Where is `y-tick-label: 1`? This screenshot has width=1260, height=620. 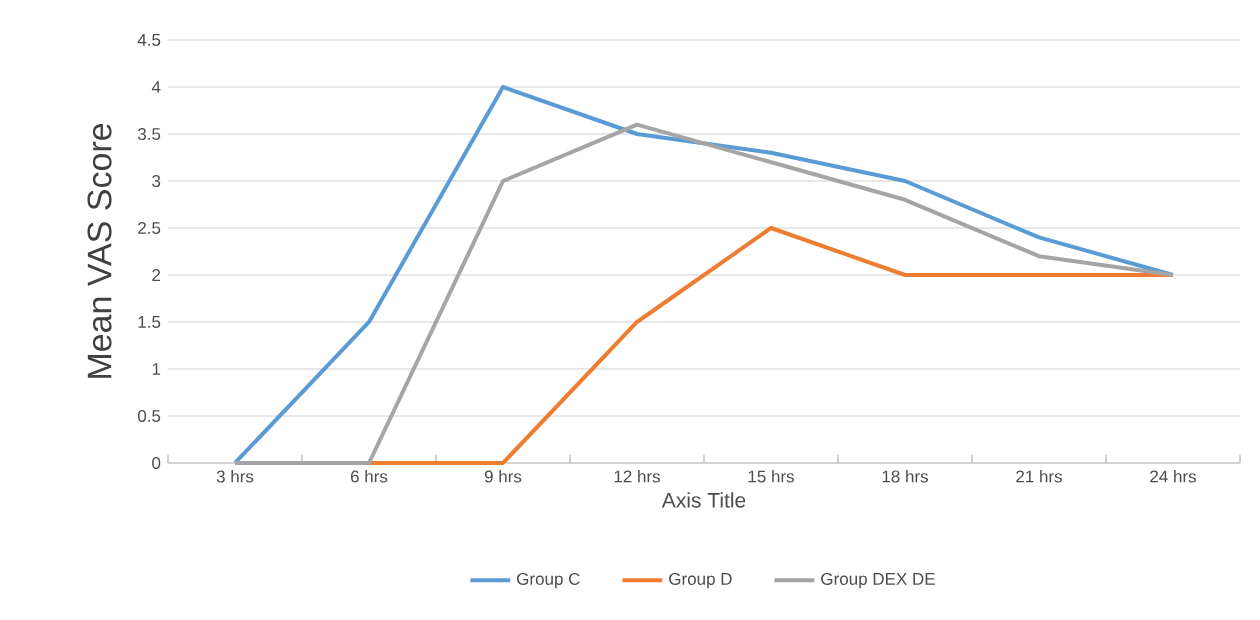 y-tick-label: 1 is located at coordinates (156, 369).